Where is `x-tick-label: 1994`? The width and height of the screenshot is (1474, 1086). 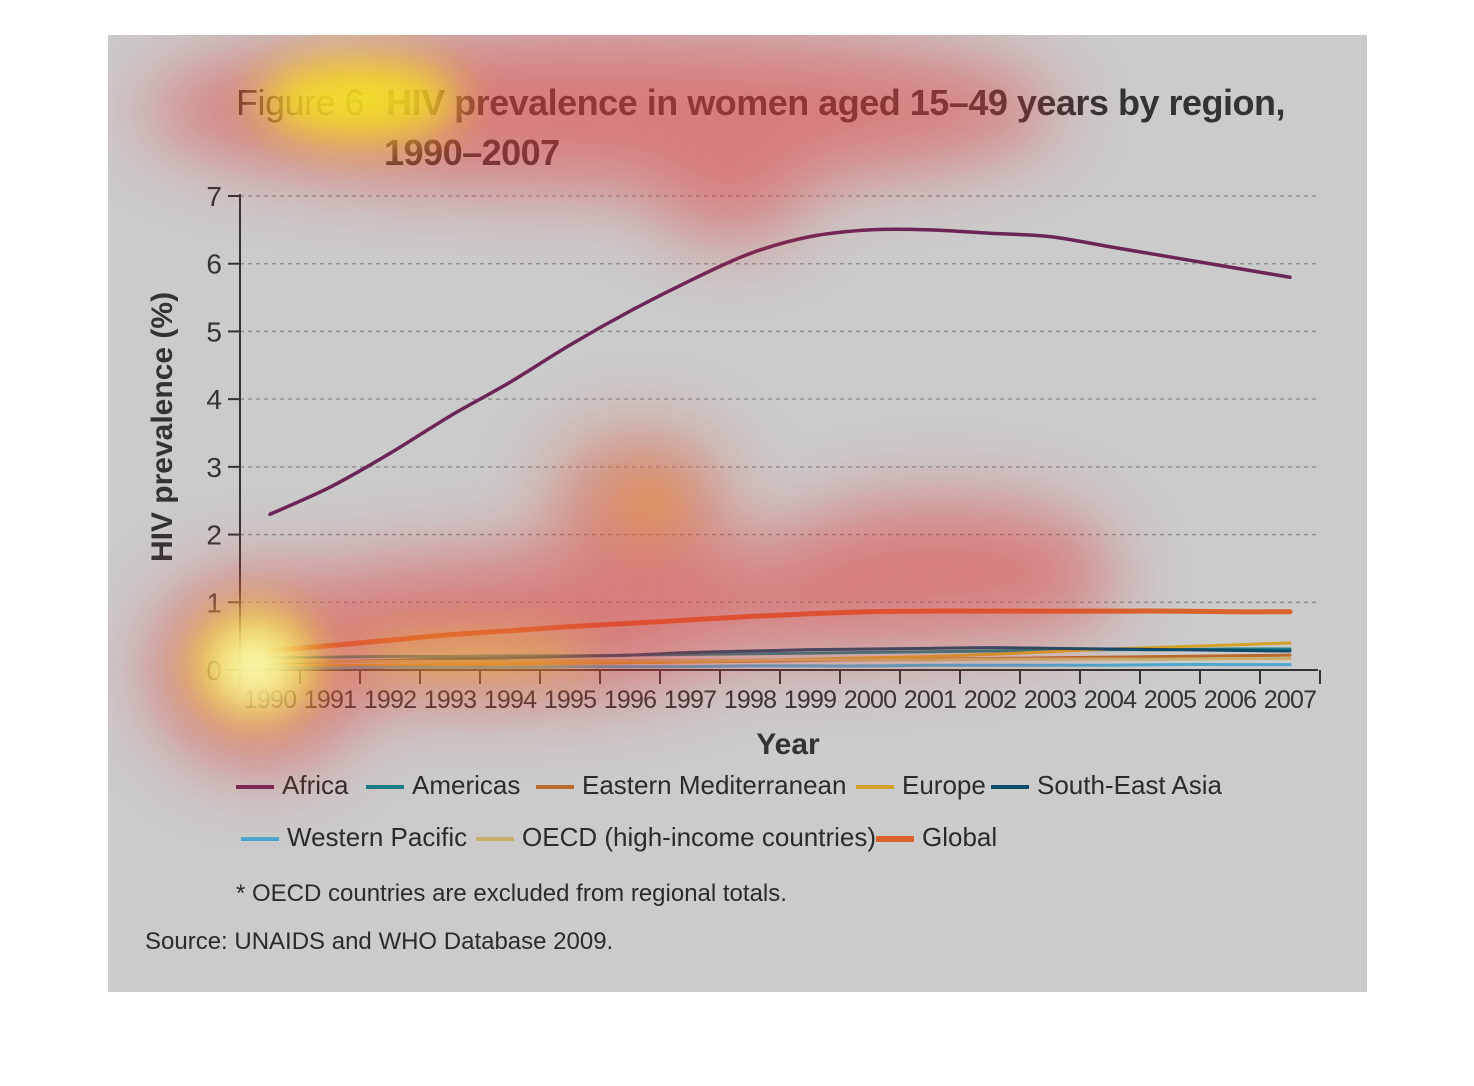 x-tick-label: 1994 is located at coordinates (510, 700).